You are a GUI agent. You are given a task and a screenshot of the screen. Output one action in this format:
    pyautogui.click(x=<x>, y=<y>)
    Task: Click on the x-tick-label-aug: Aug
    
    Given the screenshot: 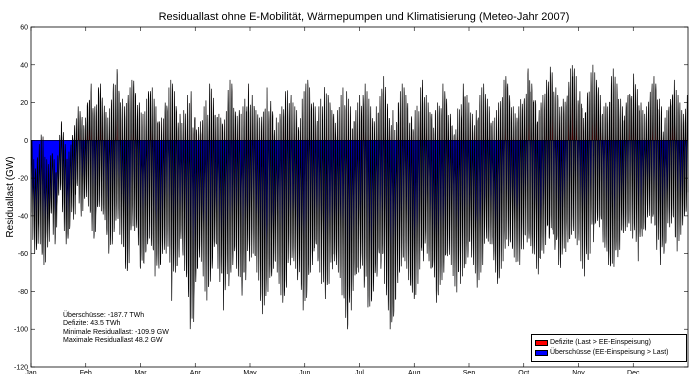 What is the action you would take?
    pyautogui.click(x=414, y=372)
    